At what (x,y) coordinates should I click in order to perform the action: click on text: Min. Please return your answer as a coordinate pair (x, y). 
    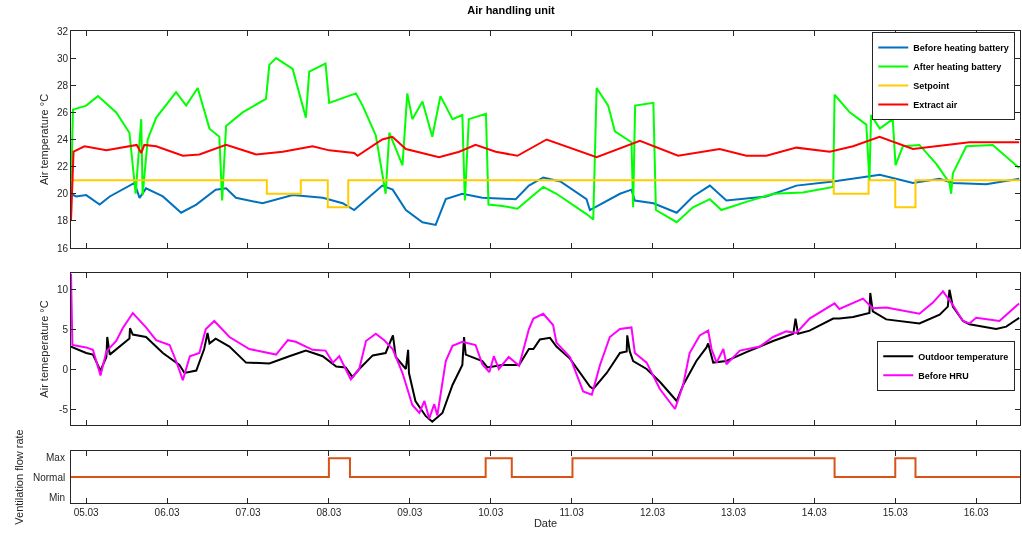
    Looking at the image, I should click on (57, 497).